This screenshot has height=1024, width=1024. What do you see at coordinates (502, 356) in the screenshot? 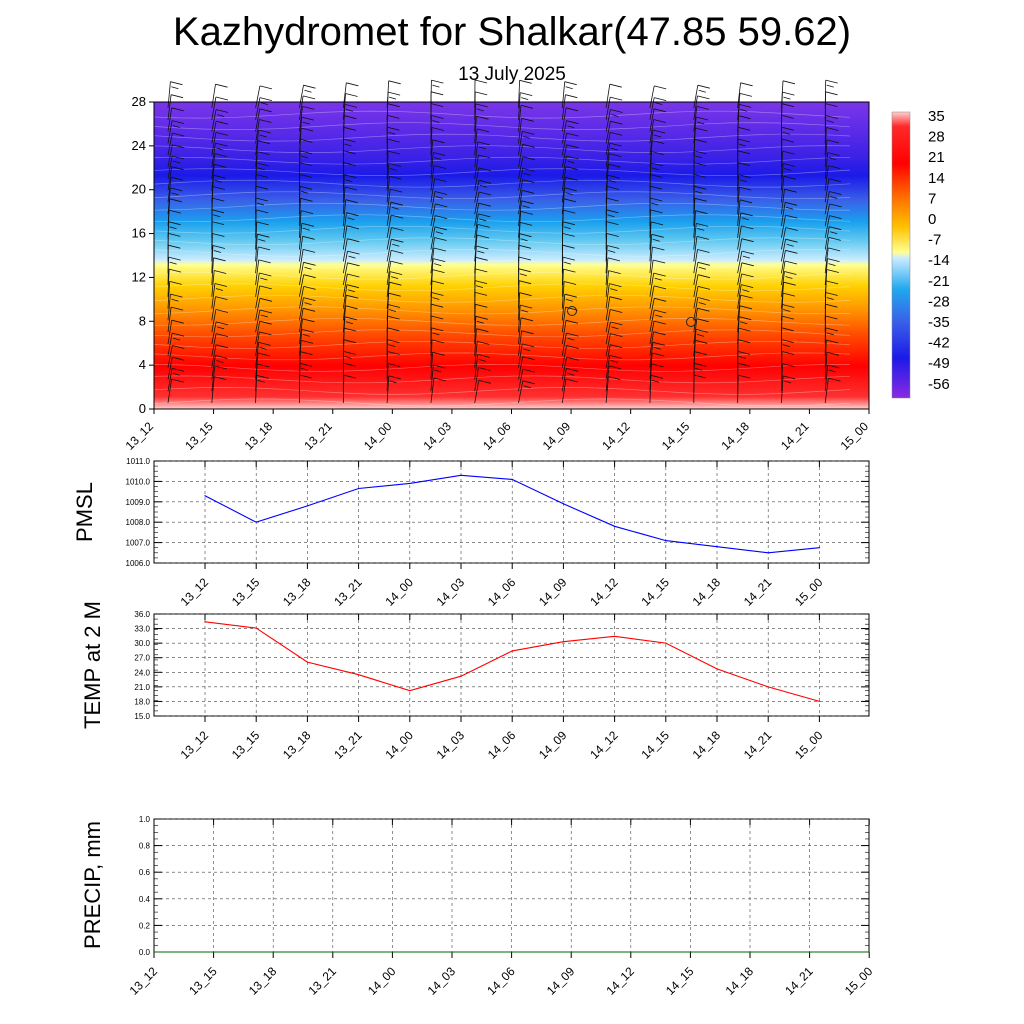
I see `contour-line` at bounding box center [502, 356].